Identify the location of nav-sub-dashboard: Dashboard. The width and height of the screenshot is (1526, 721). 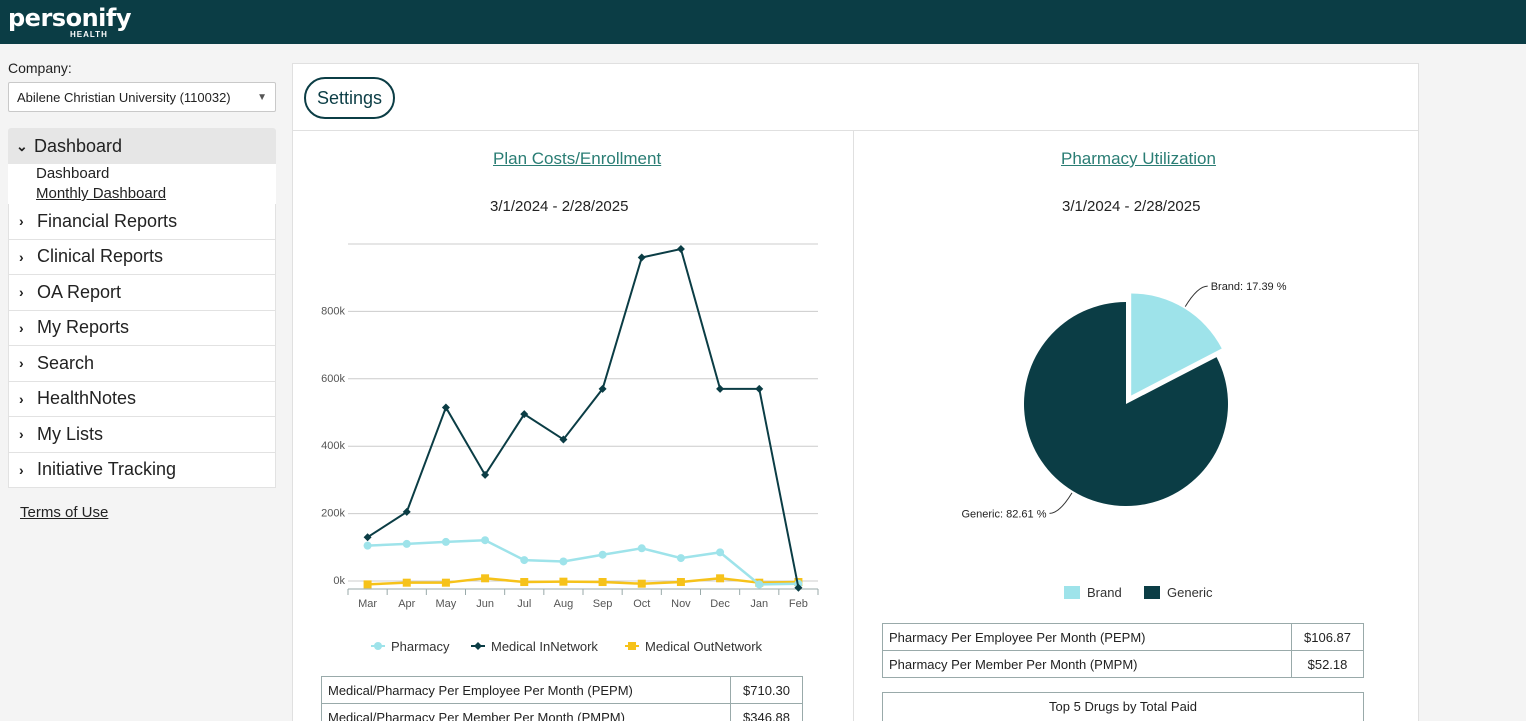
(73, 173).